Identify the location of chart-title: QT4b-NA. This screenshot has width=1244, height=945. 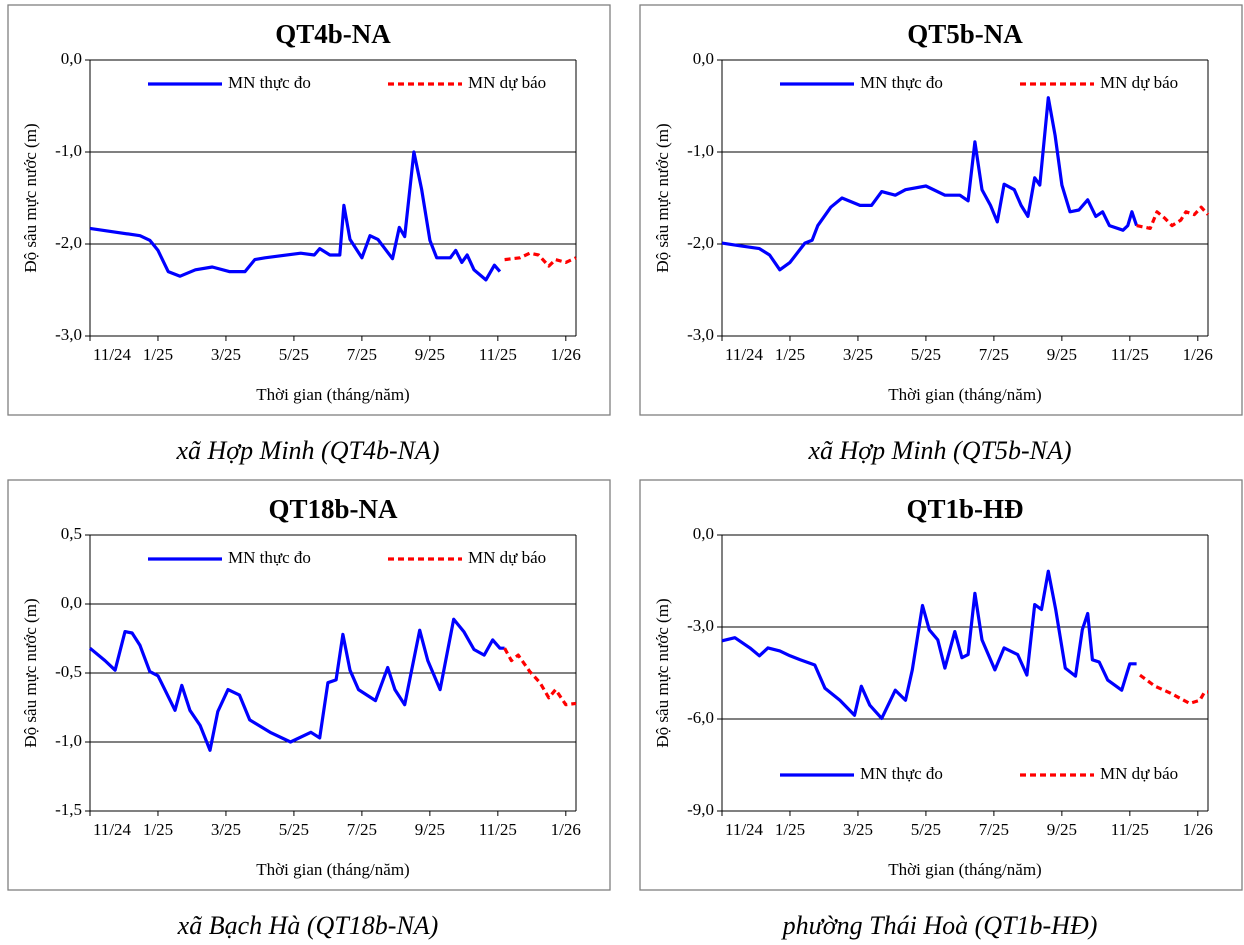
(333, 34).